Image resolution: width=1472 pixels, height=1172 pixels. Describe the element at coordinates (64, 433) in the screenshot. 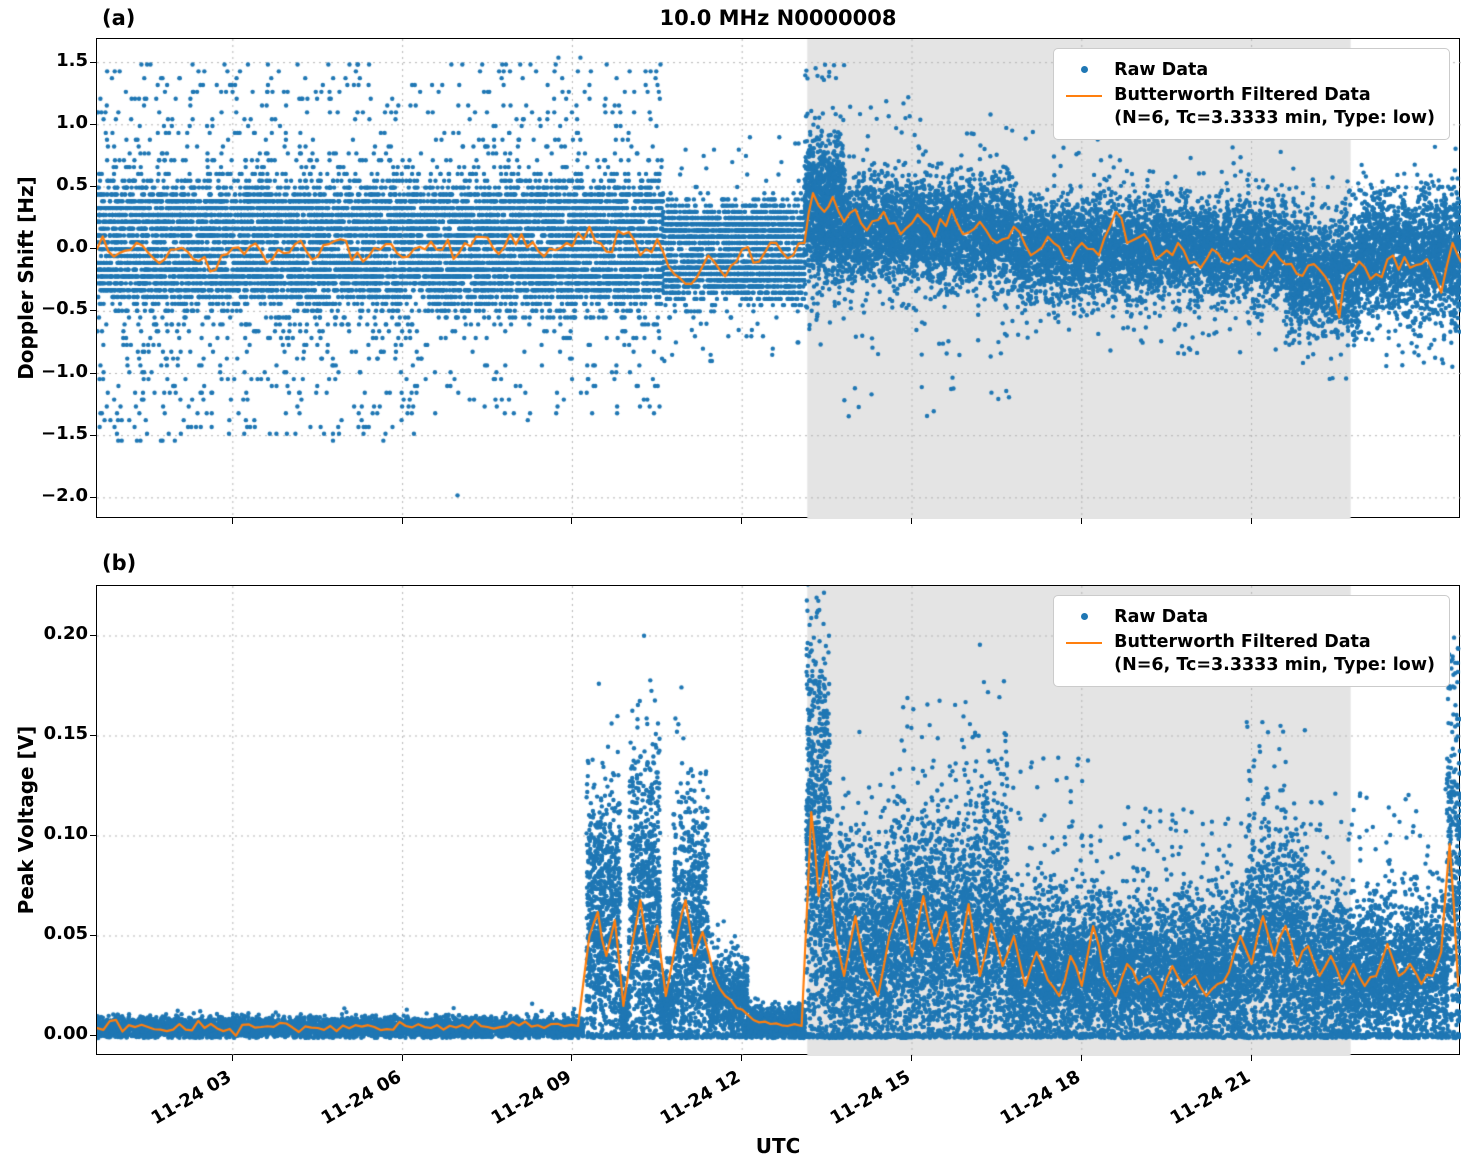

I see `y-tick-label: −1.5` at that location.